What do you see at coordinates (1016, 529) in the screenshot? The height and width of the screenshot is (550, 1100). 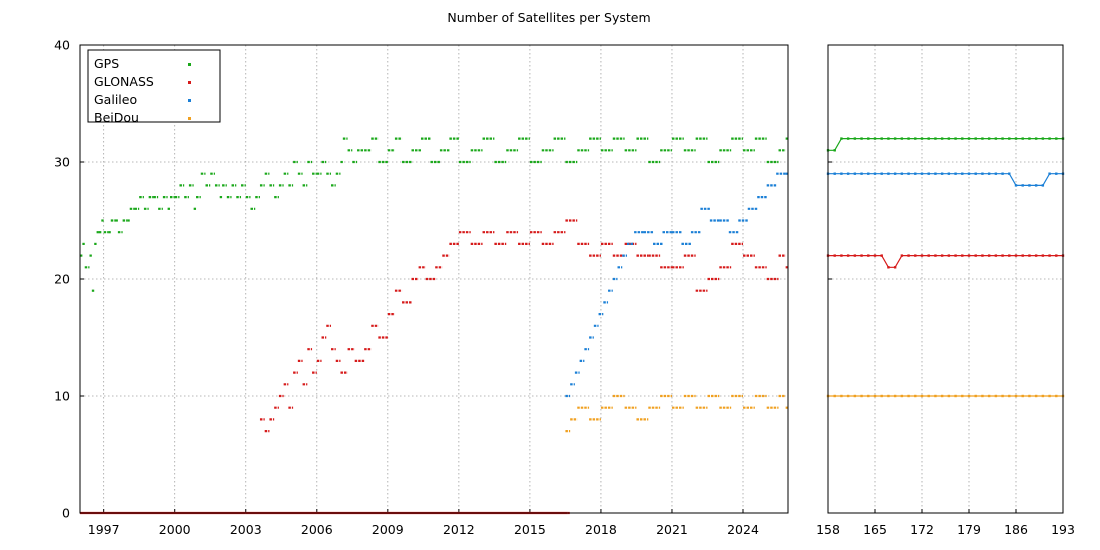 I see `x-tick-label: 186` at bounding box center [1016, 529].